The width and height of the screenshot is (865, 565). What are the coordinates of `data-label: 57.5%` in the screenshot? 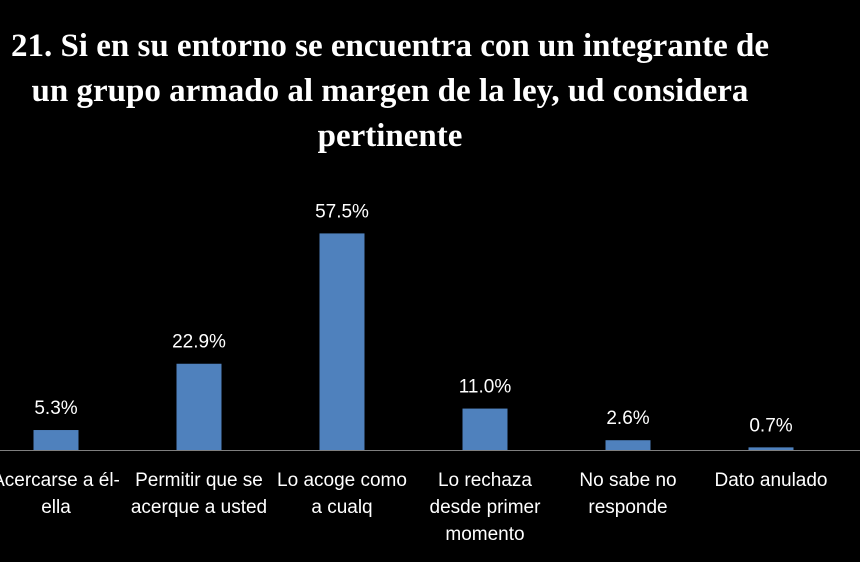 It's located at (342, 211).